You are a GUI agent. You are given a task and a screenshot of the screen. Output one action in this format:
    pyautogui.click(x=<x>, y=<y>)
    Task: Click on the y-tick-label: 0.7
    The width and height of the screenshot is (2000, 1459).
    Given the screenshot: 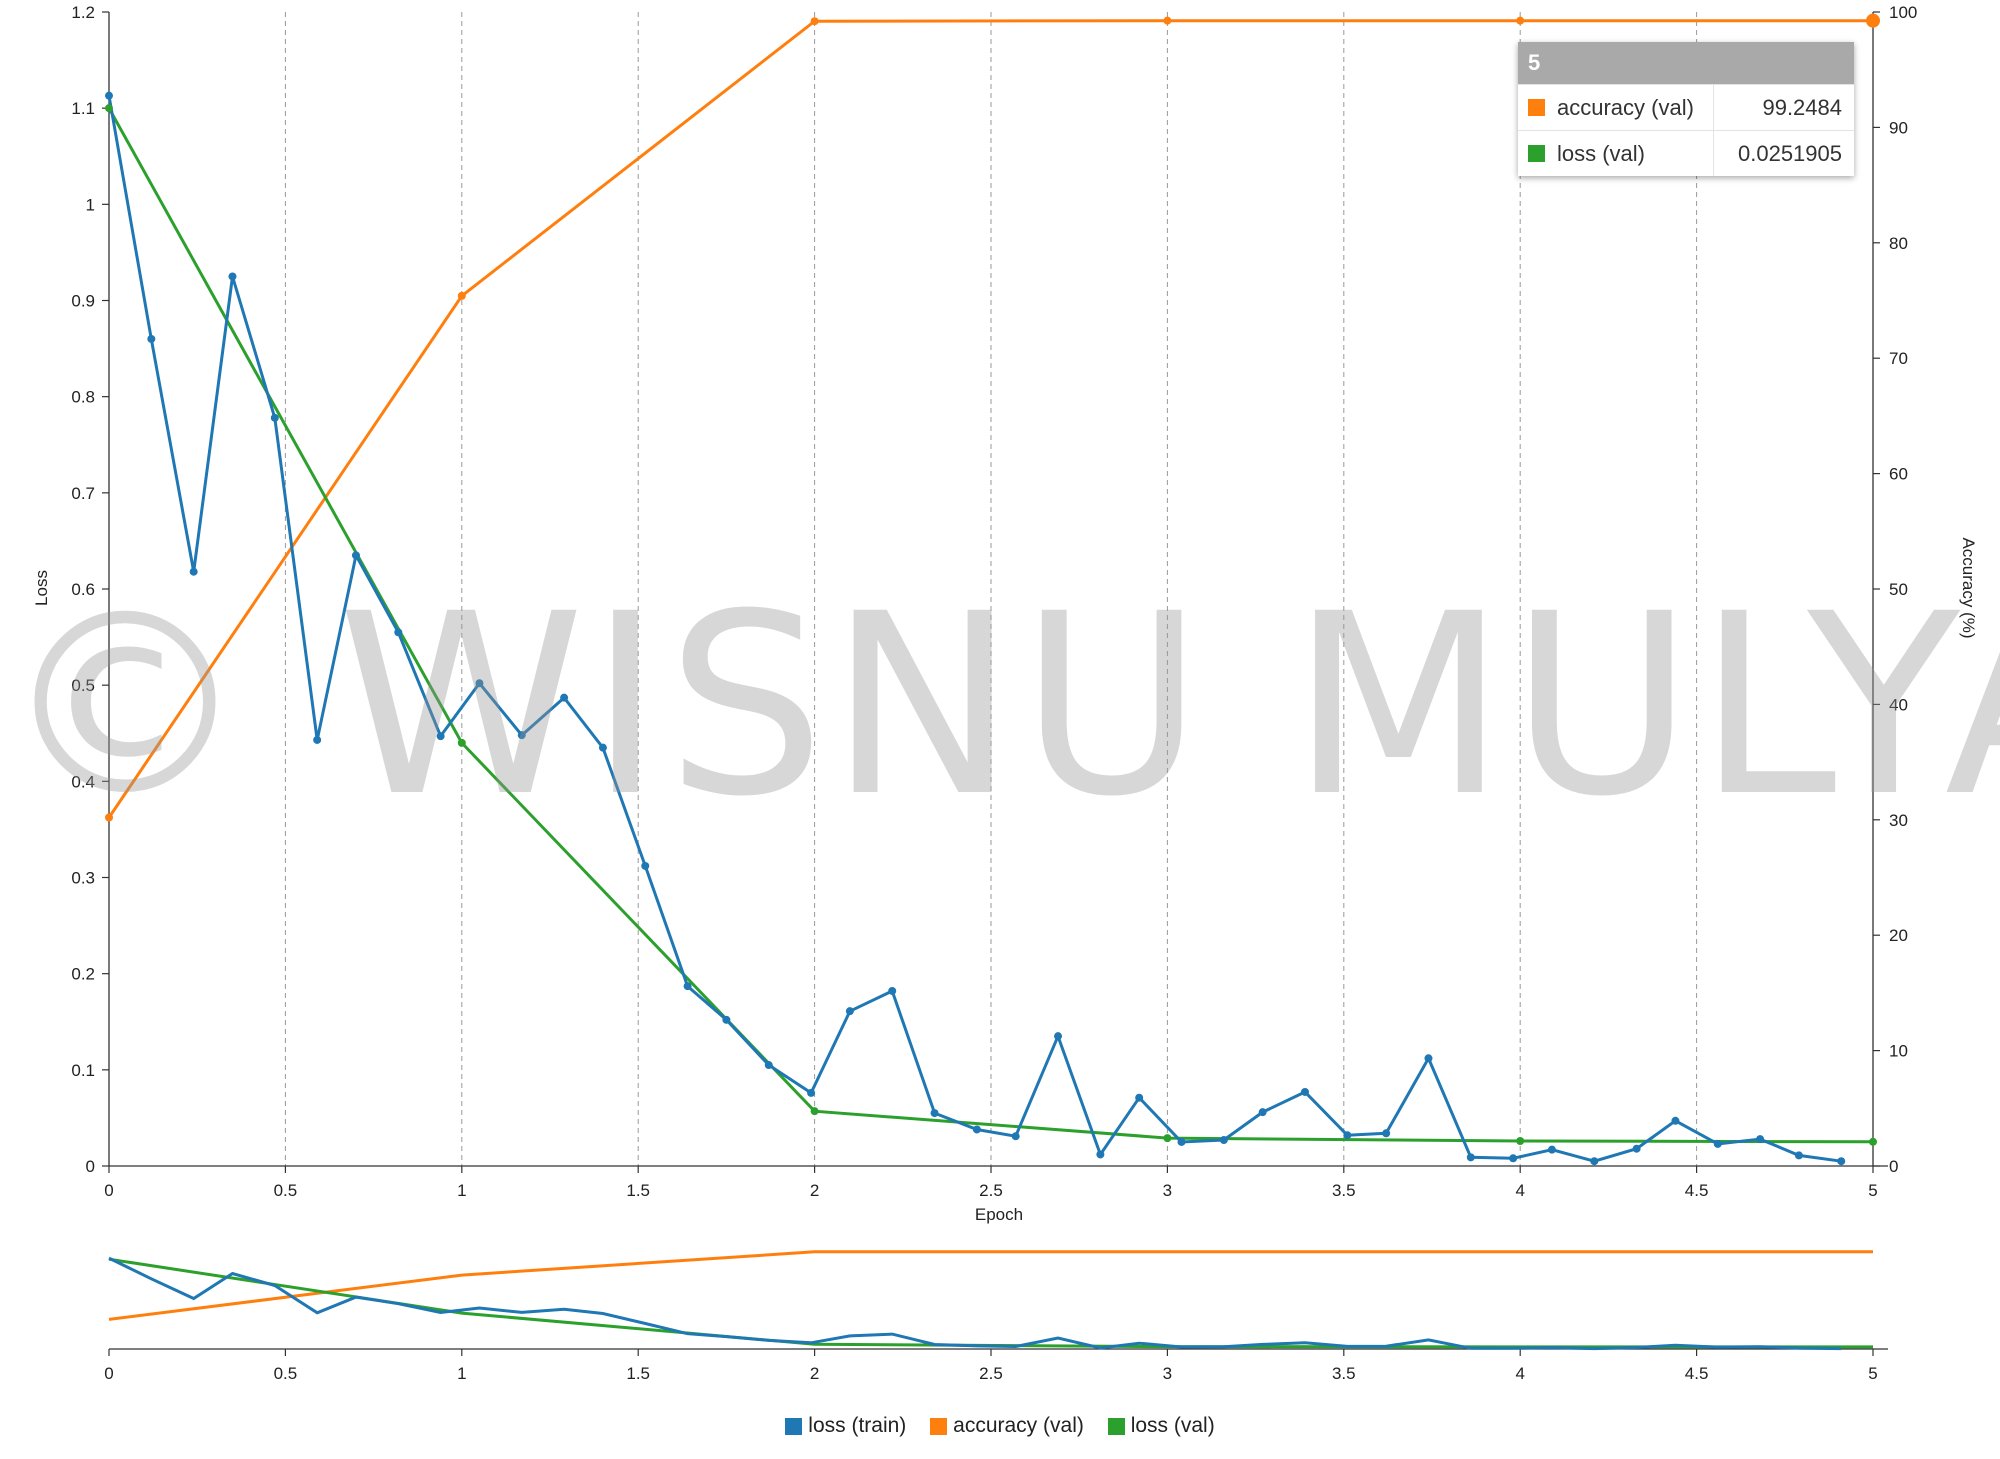 What is the action you would take?
    pyautogui.click(x=83, y=493)
    